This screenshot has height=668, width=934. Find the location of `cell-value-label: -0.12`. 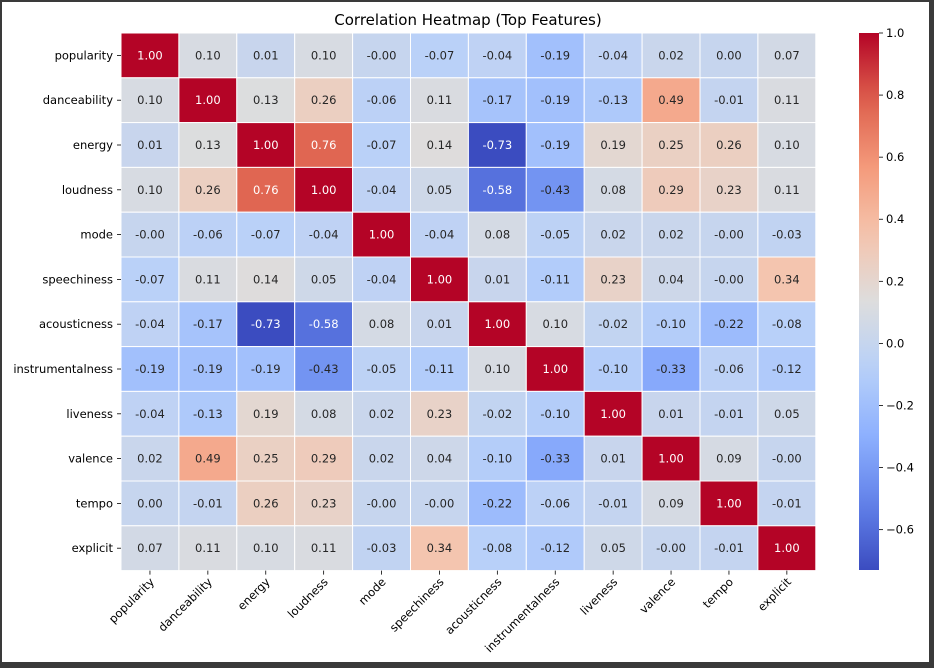

cell-value-label: -0.12 is located at coordinates (555, 548).